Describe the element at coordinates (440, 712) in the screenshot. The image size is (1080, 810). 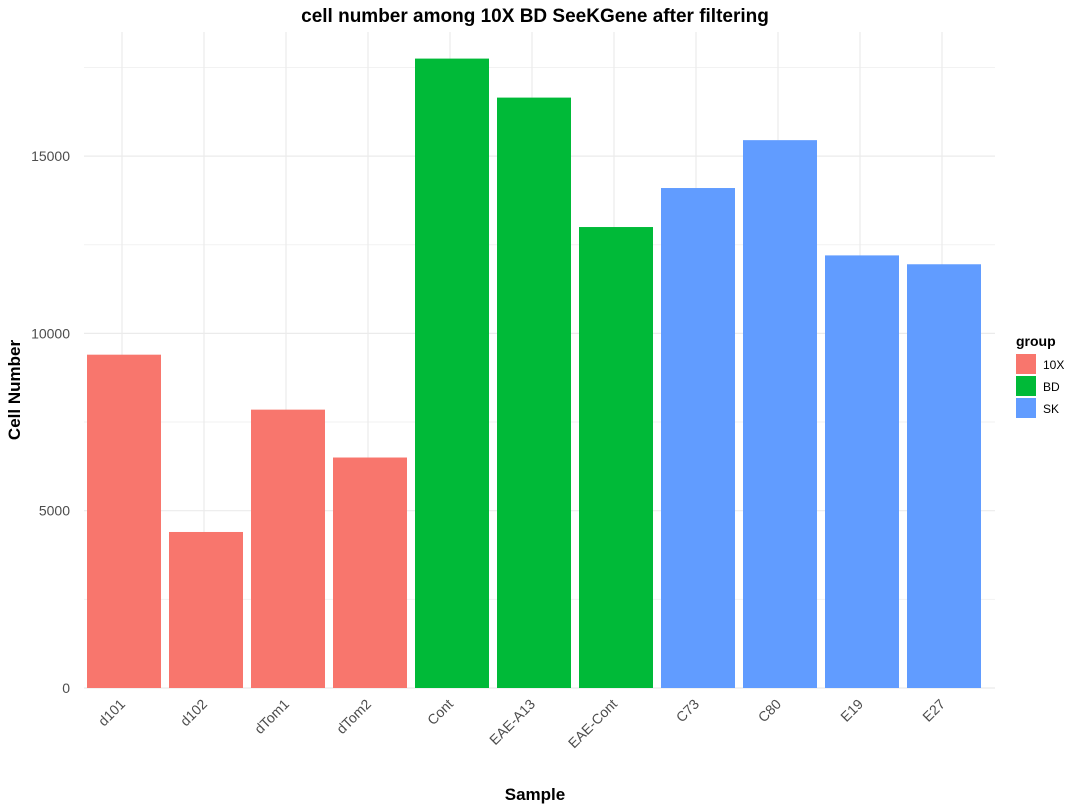
I see `x-tick-label: Cont` at that location.